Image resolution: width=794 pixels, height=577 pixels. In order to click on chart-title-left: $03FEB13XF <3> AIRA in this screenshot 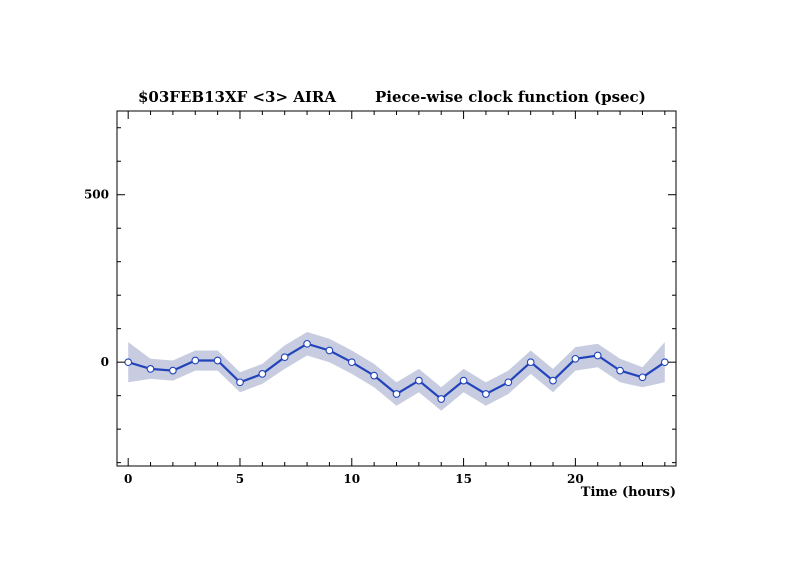, I will do `click(237, 97)`.